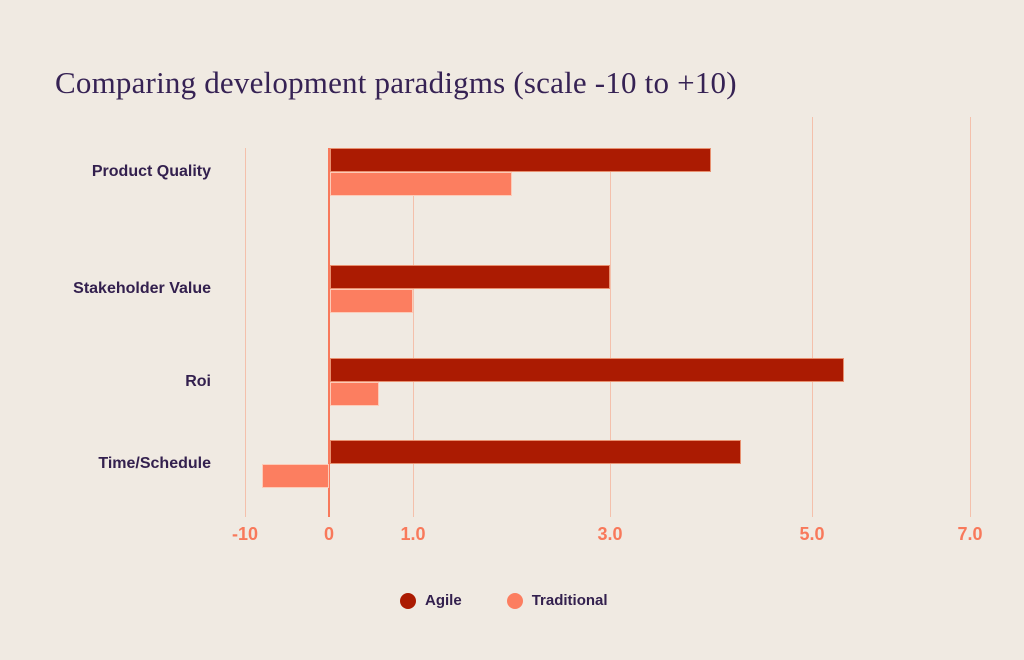 This screenshot has width=1024, height=660. Describe the element at coordinates (443, 600) in the screenshot. I see `legend-label-agile: Agile` at that location.